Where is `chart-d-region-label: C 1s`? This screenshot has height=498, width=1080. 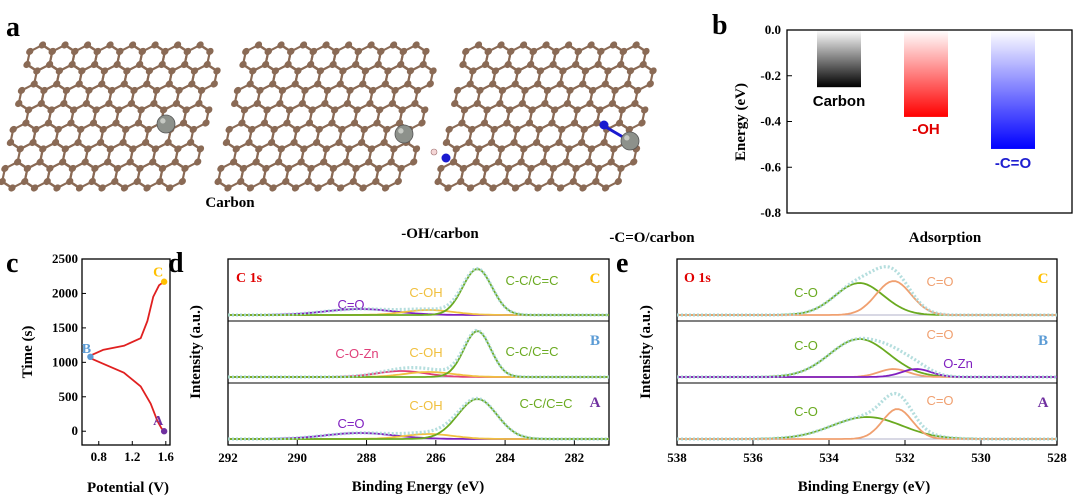
chart-d-region-label: C 1s is located at coordinates (249, 278).